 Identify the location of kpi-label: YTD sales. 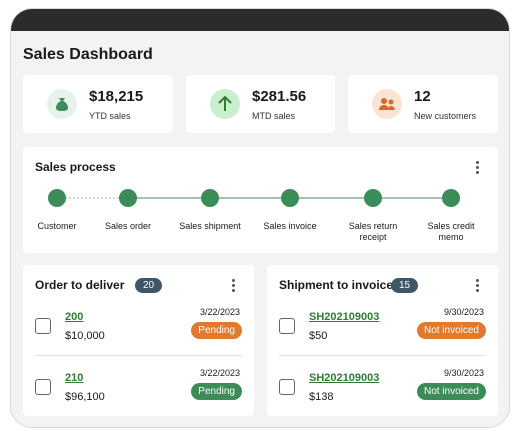
(110, 116).